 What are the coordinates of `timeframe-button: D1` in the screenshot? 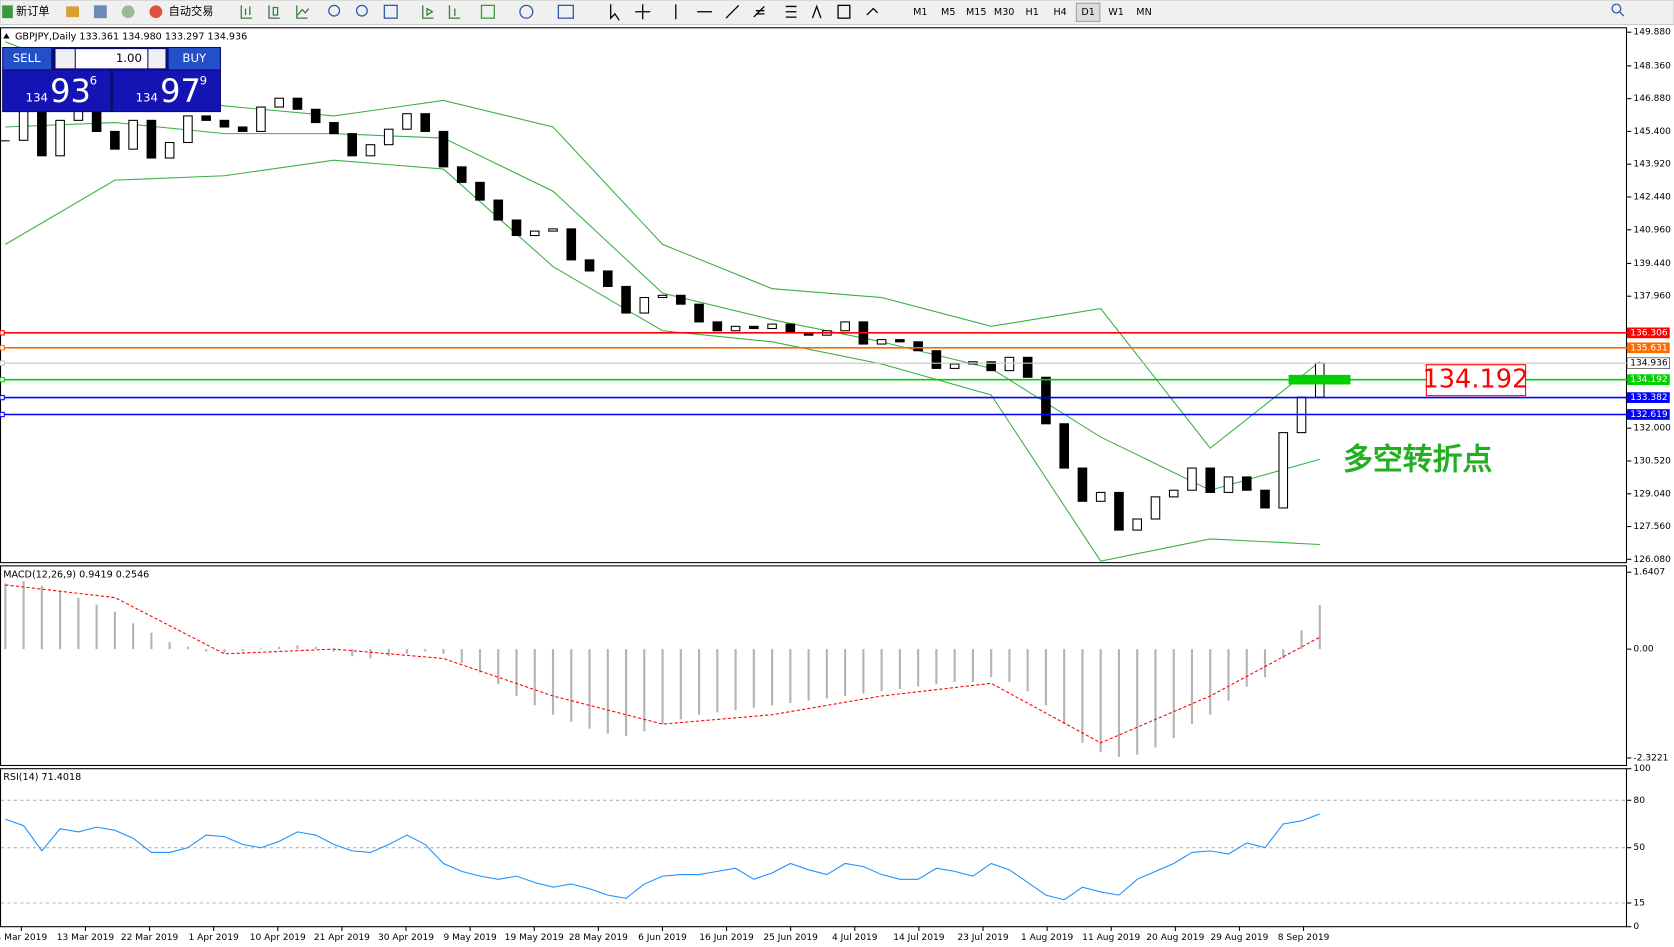 It's located at (1088, 12).